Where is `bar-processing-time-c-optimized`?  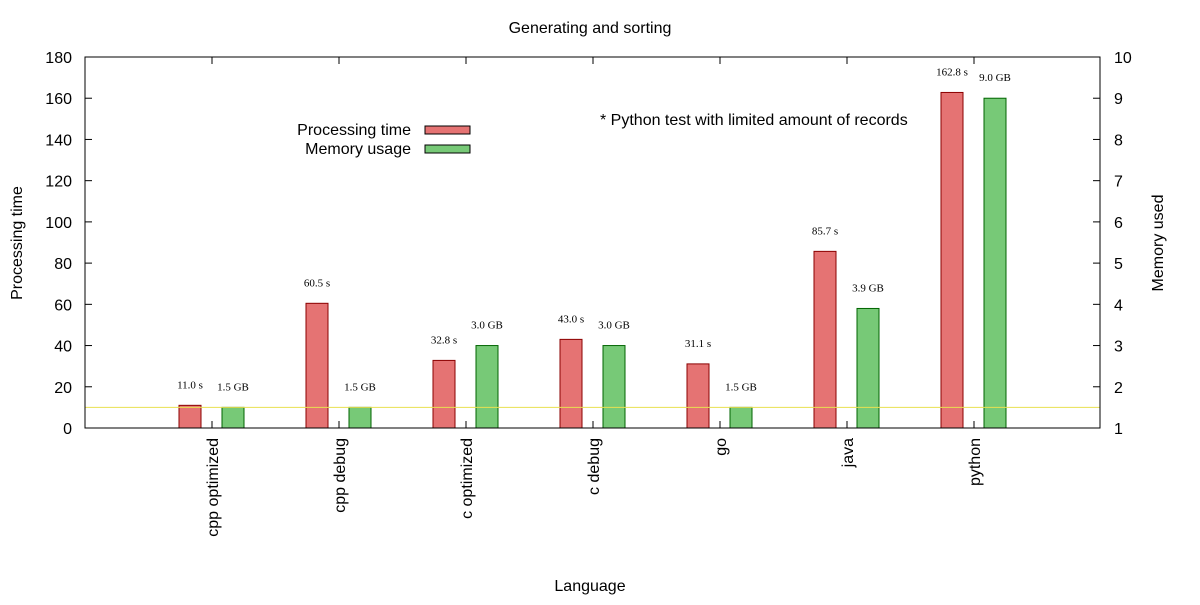
bar-processing-time-c-optimized is located at coordinates (444, 394).